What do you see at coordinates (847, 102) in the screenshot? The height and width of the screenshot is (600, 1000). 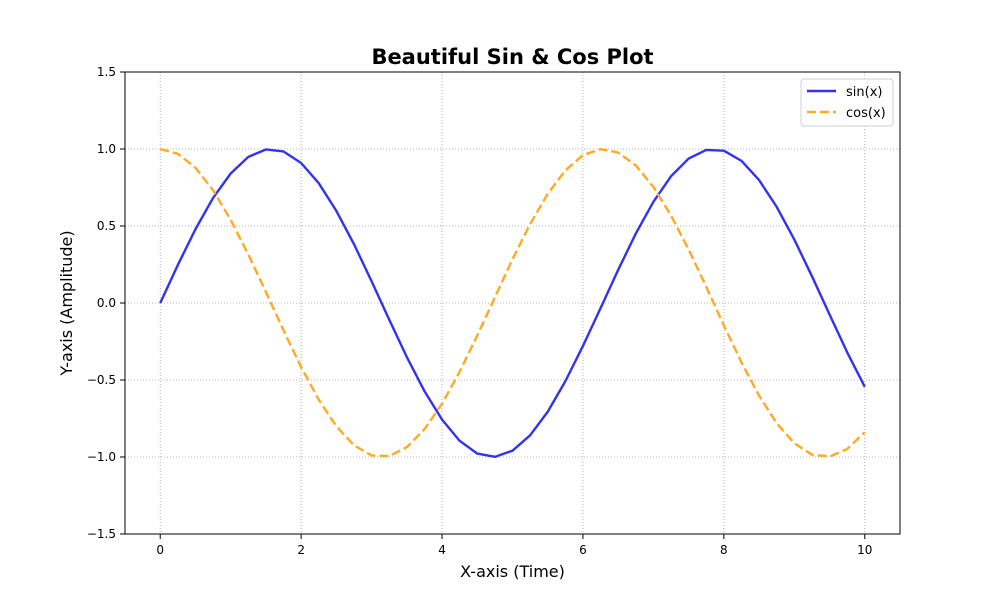 I see `legend: sin(x) cos(x)` at bounding box center [847, 102].